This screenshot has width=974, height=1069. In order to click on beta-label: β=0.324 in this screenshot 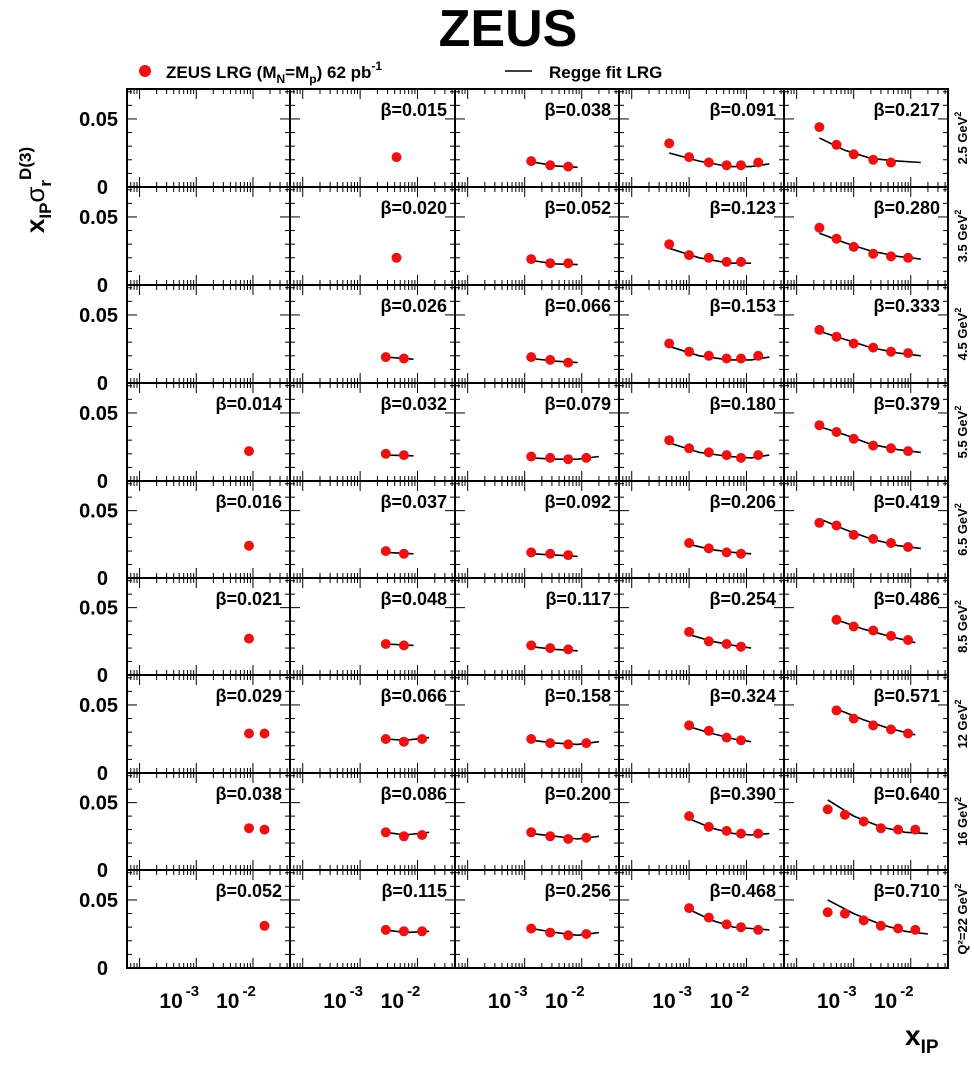, I will do `click(742, 696)`.